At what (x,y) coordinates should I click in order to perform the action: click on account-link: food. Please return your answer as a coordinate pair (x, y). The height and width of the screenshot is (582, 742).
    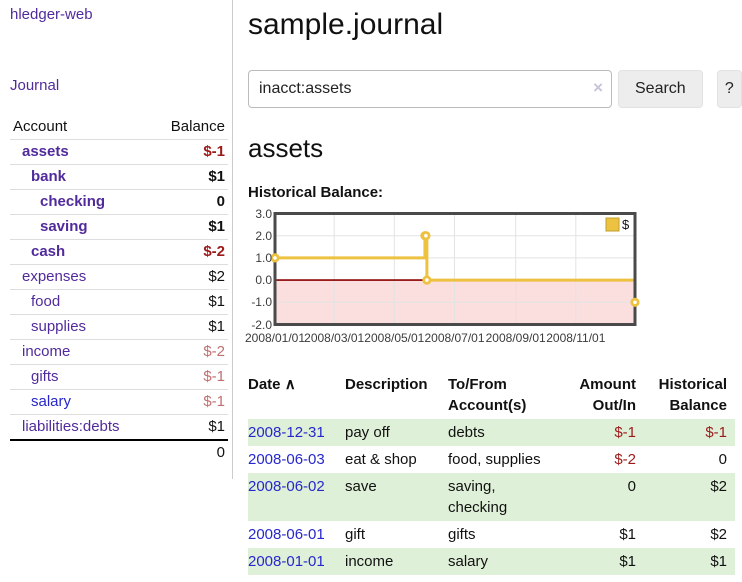
    Looking at the image, I should click on (46, 301).